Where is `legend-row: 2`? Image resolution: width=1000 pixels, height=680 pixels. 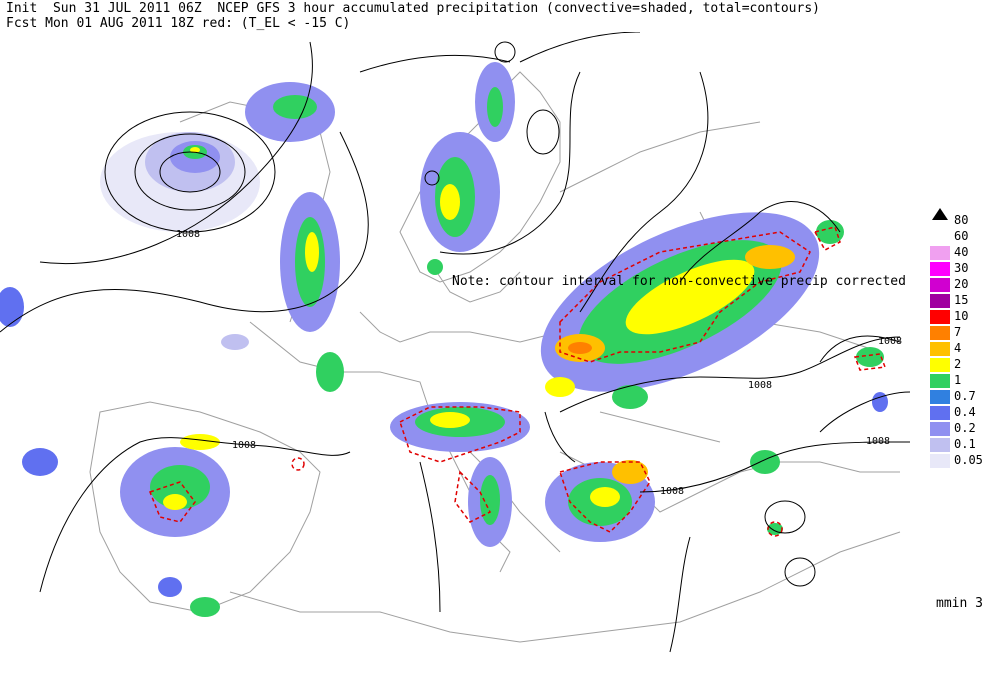 legend-row: 2 is located at coordinates (961, 364).